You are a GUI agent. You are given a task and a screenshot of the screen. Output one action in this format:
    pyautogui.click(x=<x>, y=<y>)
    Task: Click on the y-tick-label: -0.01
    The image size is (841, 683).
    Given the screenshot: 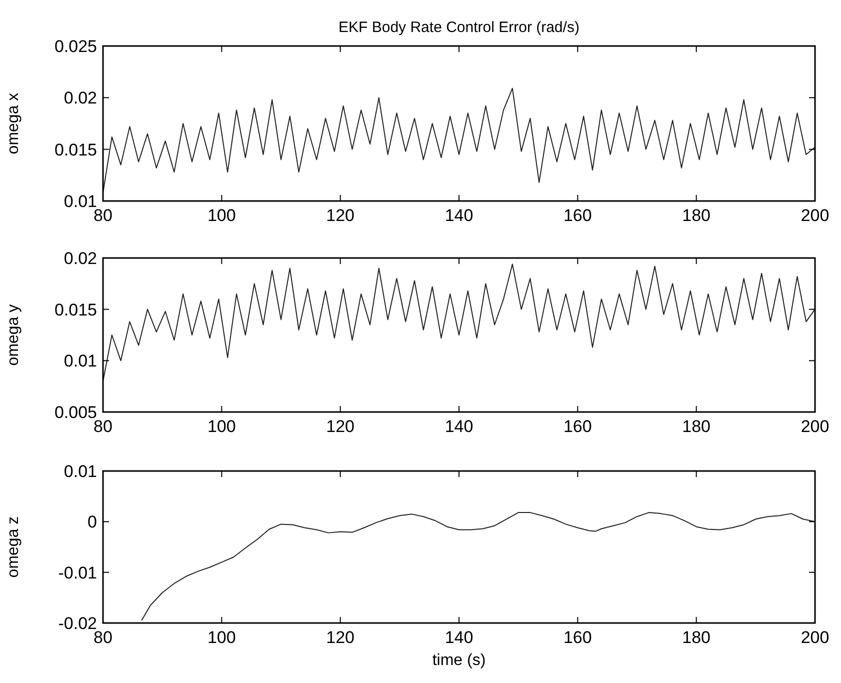 What is the action you would take?
    pyautogui.click(x=77, y=572)
    